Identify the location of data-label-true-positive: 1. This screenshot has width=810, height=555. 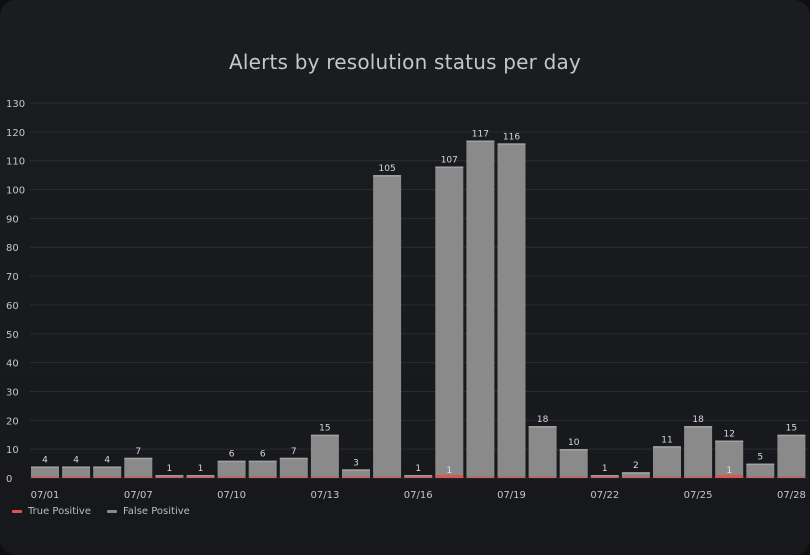
(729, 471).